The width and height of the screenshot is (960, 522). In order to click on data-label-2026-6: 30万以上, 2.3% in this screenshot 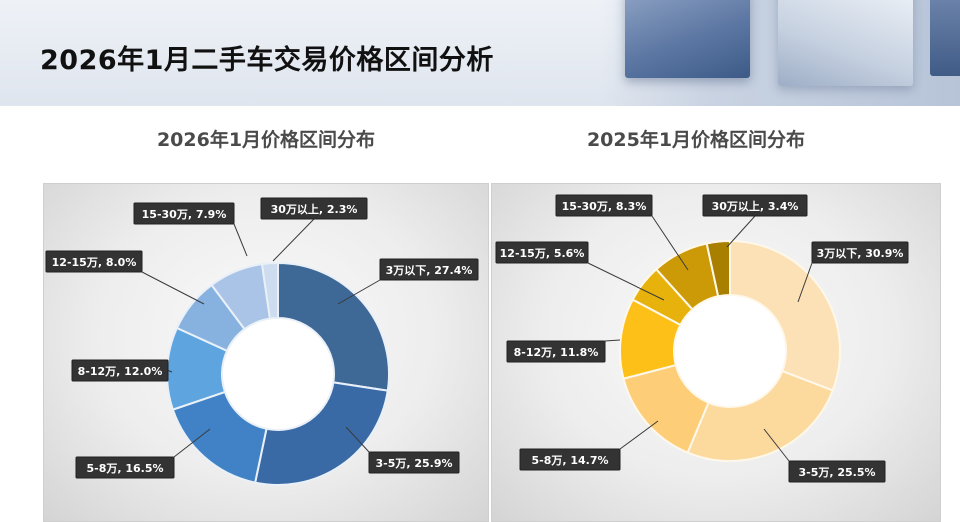, I will do `click(314, 209)`.